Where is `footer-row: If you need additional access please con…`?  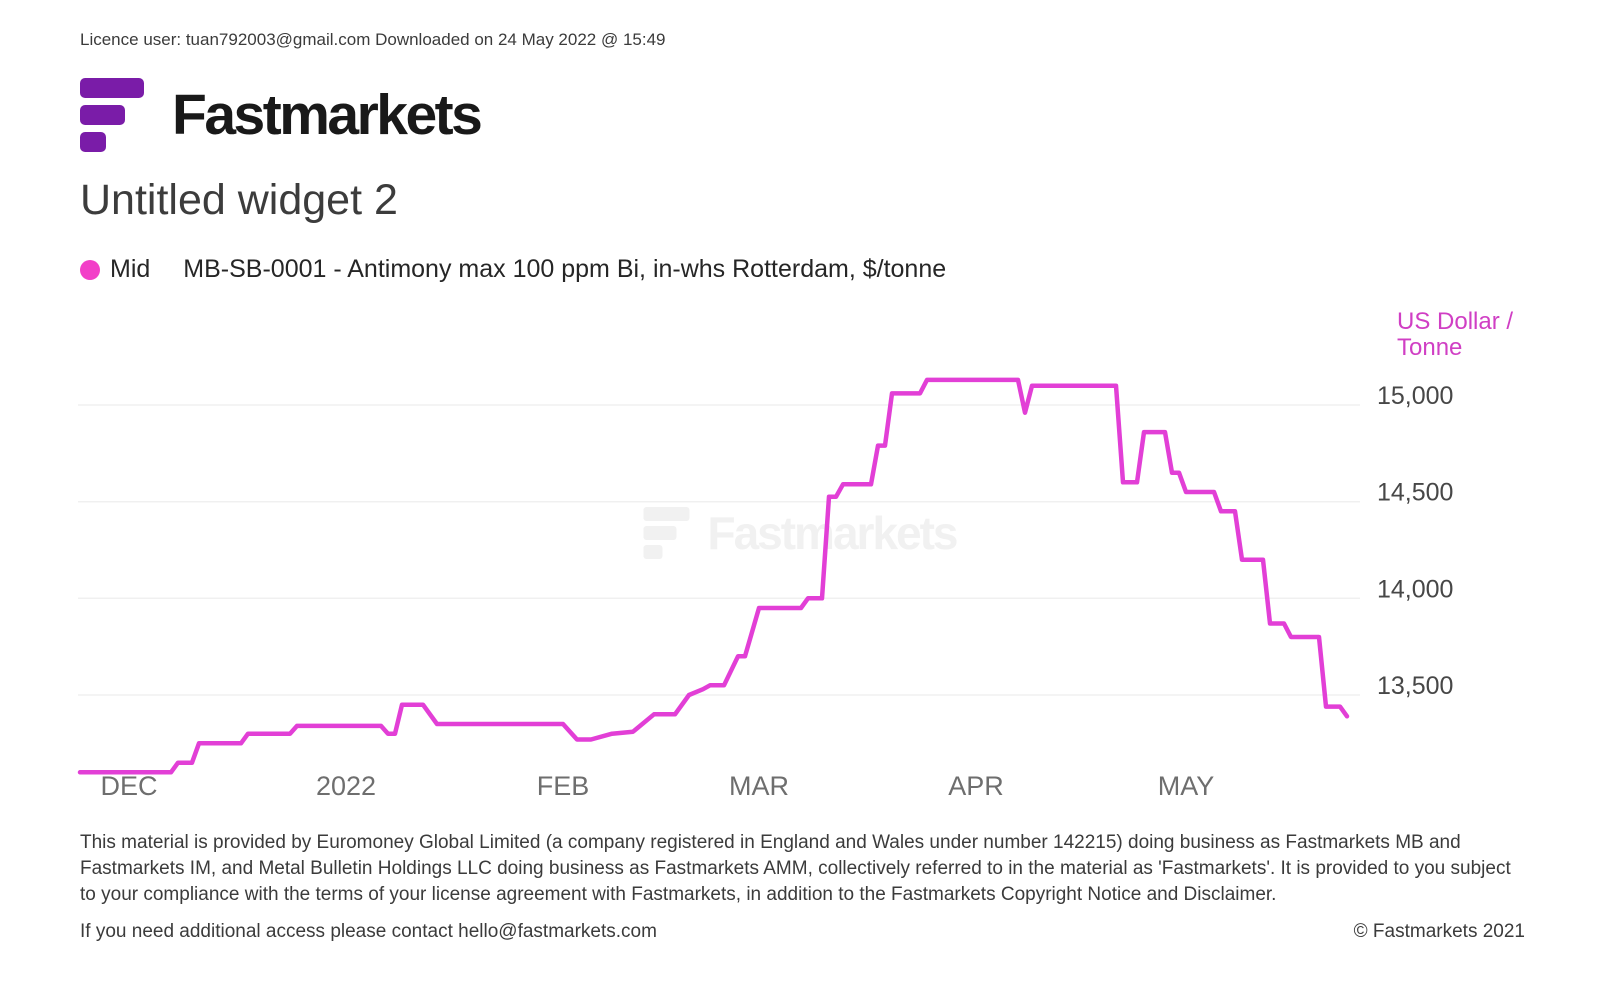
footer-row: If you need additional access please con… is located at coordinates (802, 932).